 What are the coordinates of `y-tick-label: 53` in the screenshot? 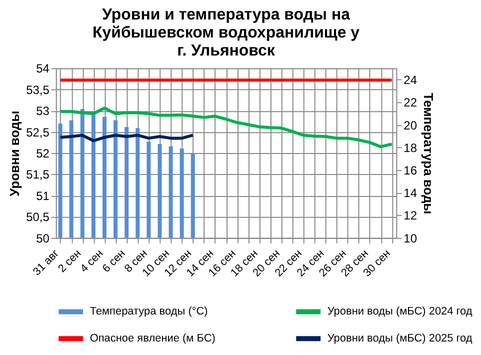 It's located at (43, 111).